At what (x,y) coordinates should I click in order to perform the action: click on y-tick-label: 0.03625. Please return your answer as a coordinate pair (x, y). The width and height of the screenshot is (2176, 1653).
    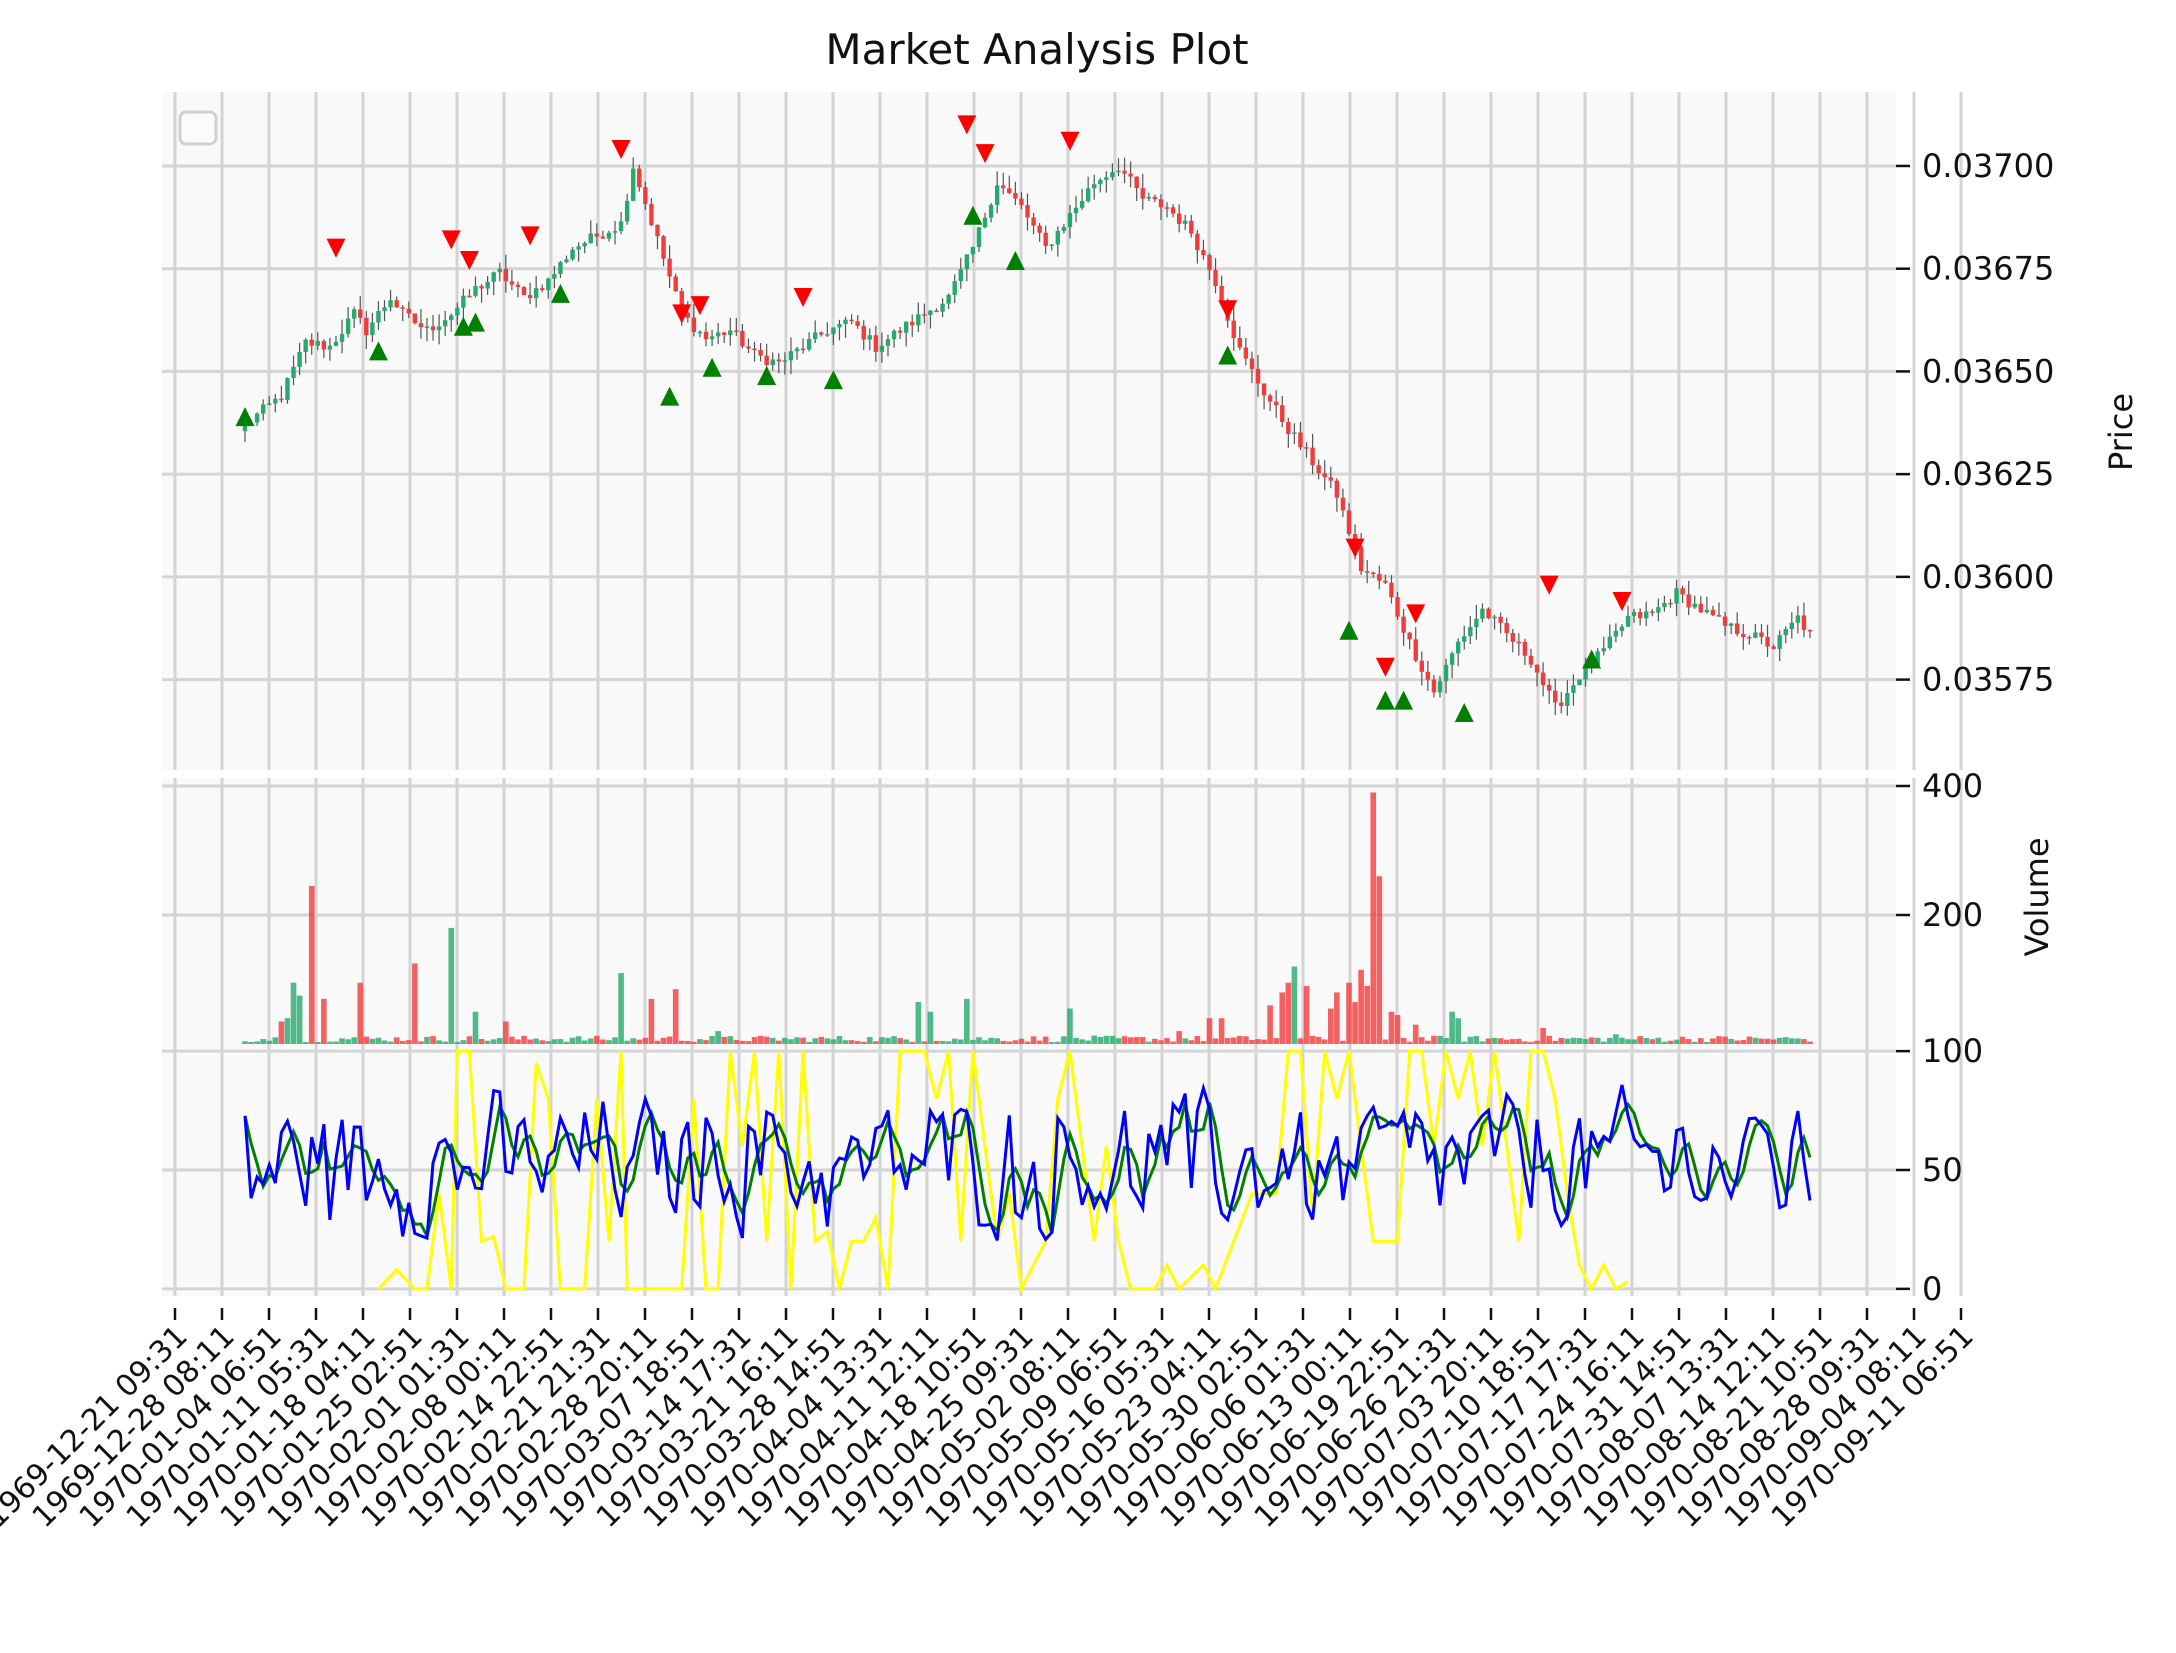
    Looking at the image, I should click on (1988, 474).